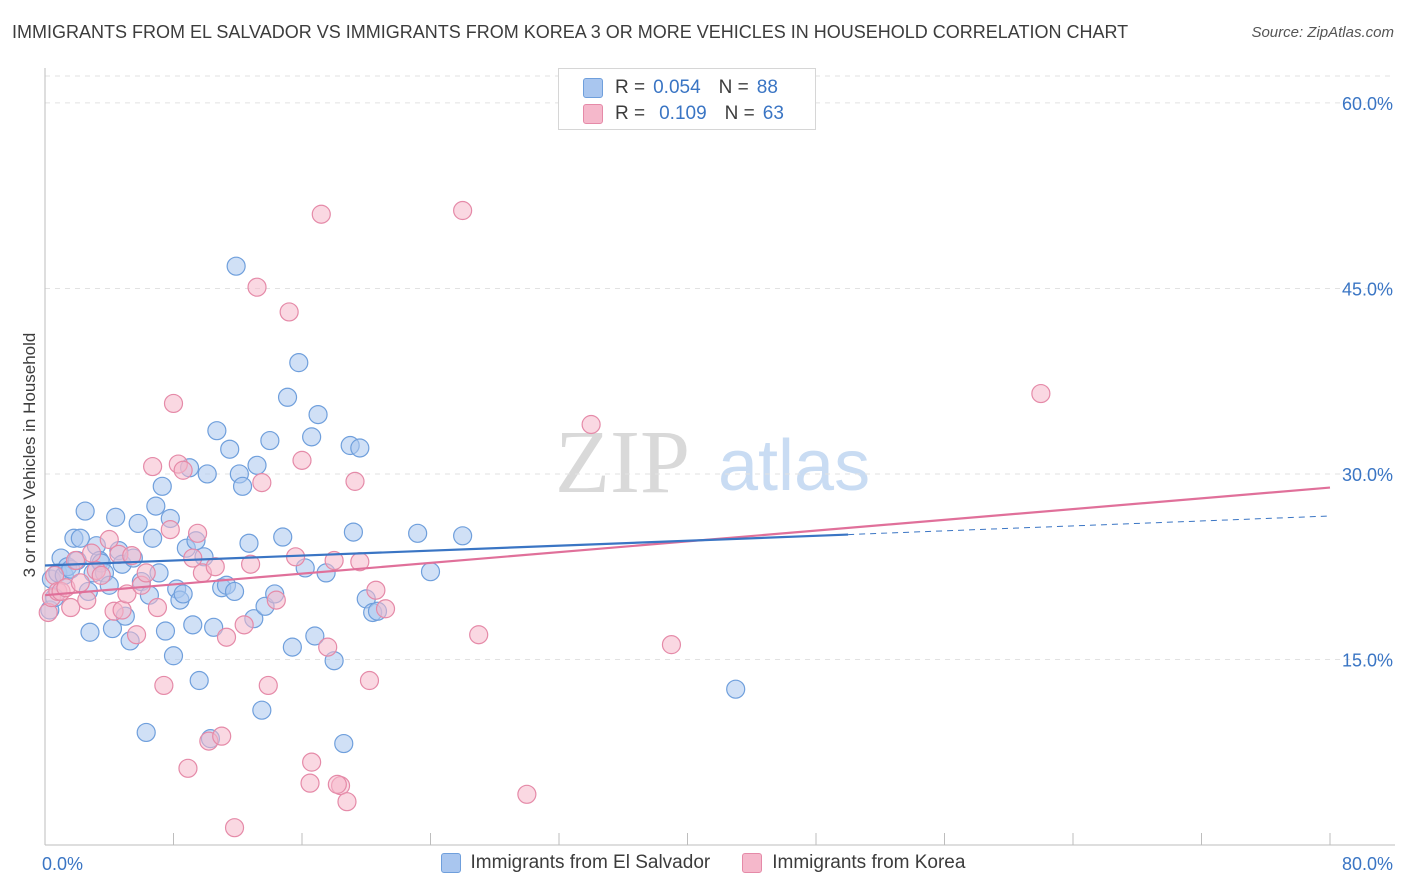 The height and width of the screenshot is (892, 1406). I want to click on legend-item-korea: Immigrants from Korea, so click(853, 863).